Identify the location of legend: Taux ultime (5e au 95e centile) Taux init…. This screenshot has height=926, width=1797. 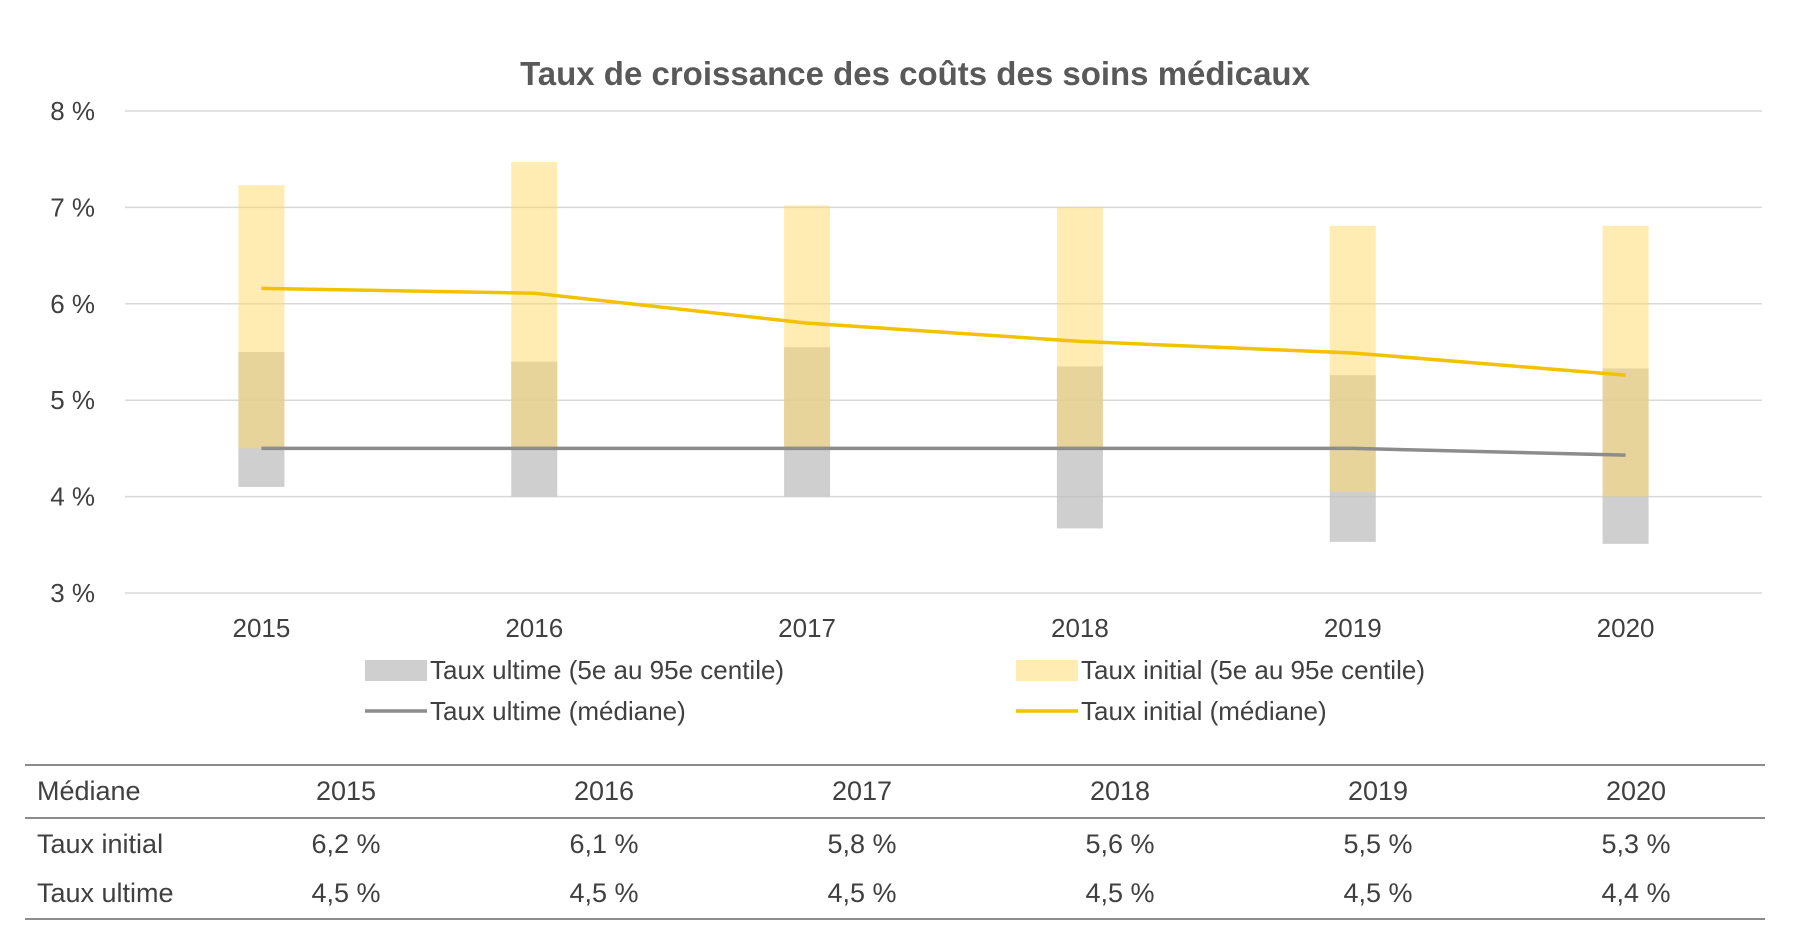
(895, 690).